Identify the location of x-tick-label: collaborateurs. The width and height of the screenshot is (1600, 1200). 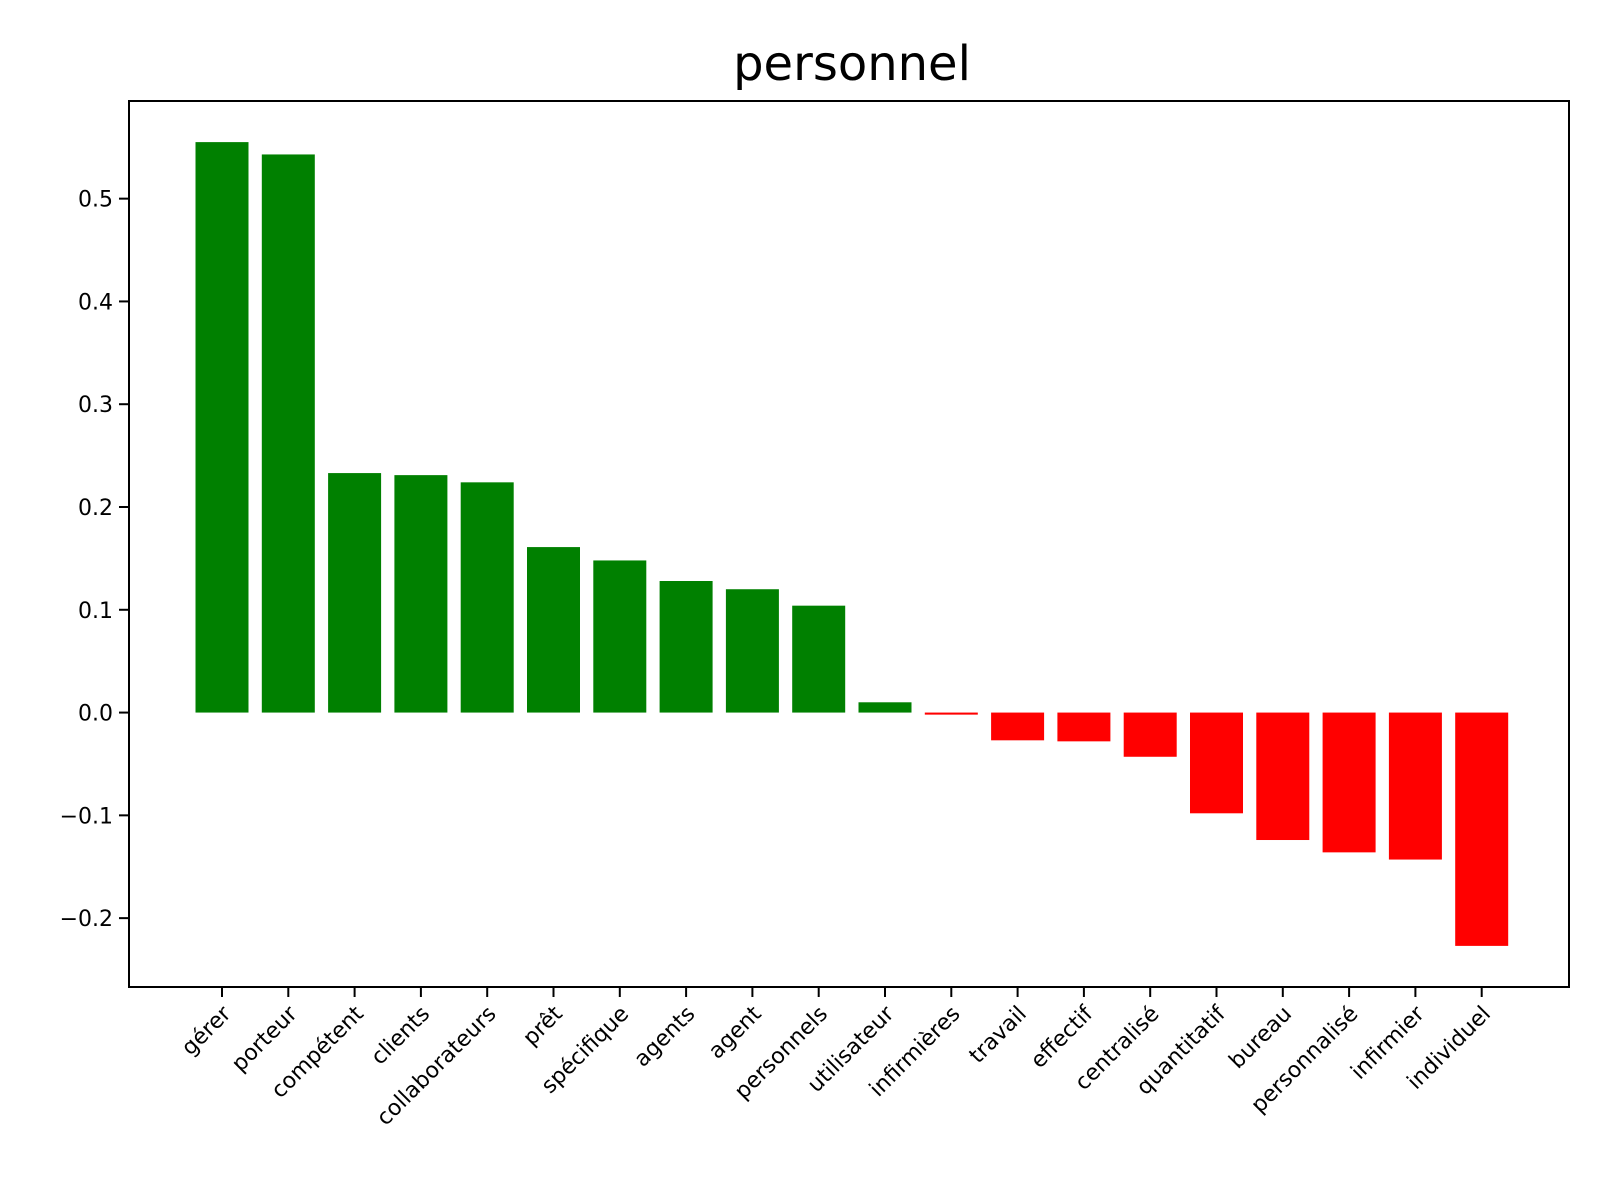
(436, 1066).